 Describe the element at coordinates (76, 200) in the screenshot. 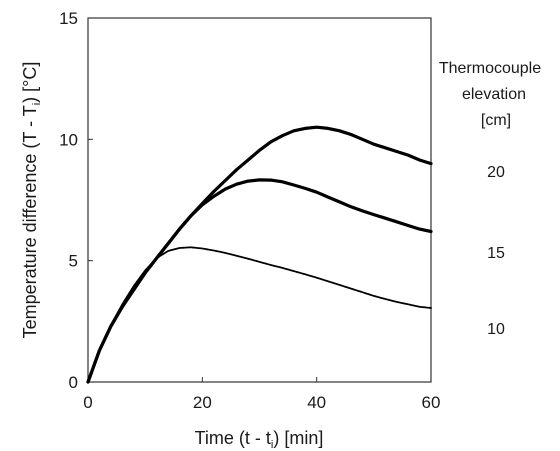

I see `y-axis-ticks: 0 5 10 15` at that location.